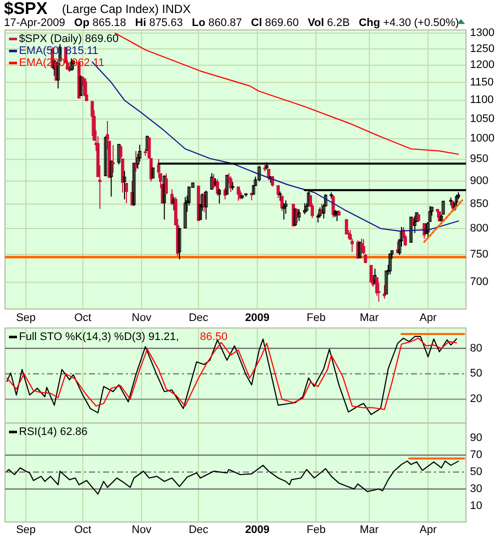  I want to click on y-tick-label: 70, so click(476, 455).